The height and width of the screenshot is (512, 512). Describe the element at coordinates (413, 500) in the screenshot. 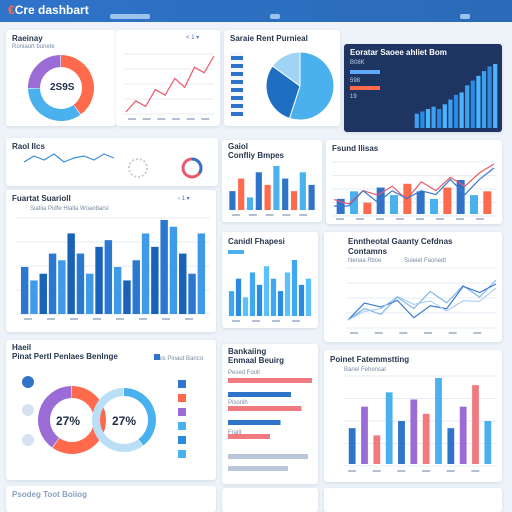

I see `card-bottom-right` at that location.